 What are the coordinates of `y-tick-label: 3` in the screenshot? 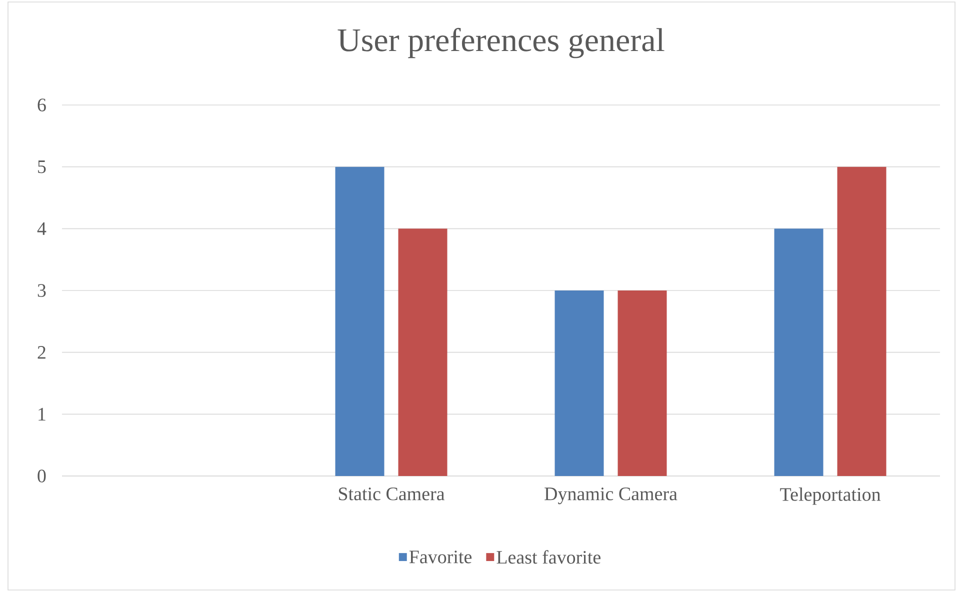 It's located at (42, 290).